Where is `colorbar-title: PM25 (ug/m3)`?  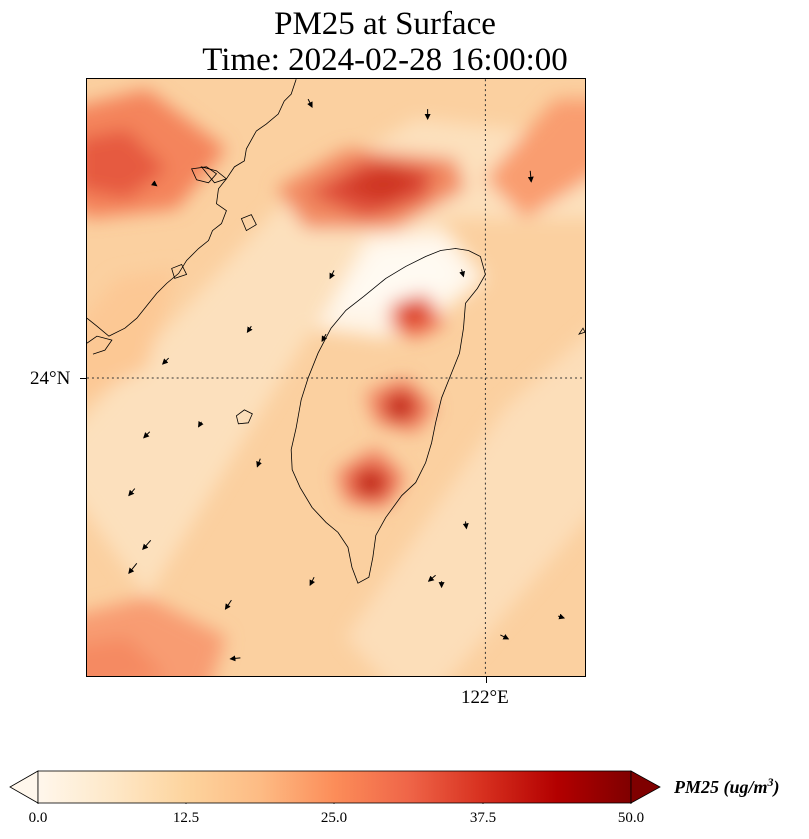
colorbar-title: PM25 (ug/m3) is located at coordinates (727, 786).